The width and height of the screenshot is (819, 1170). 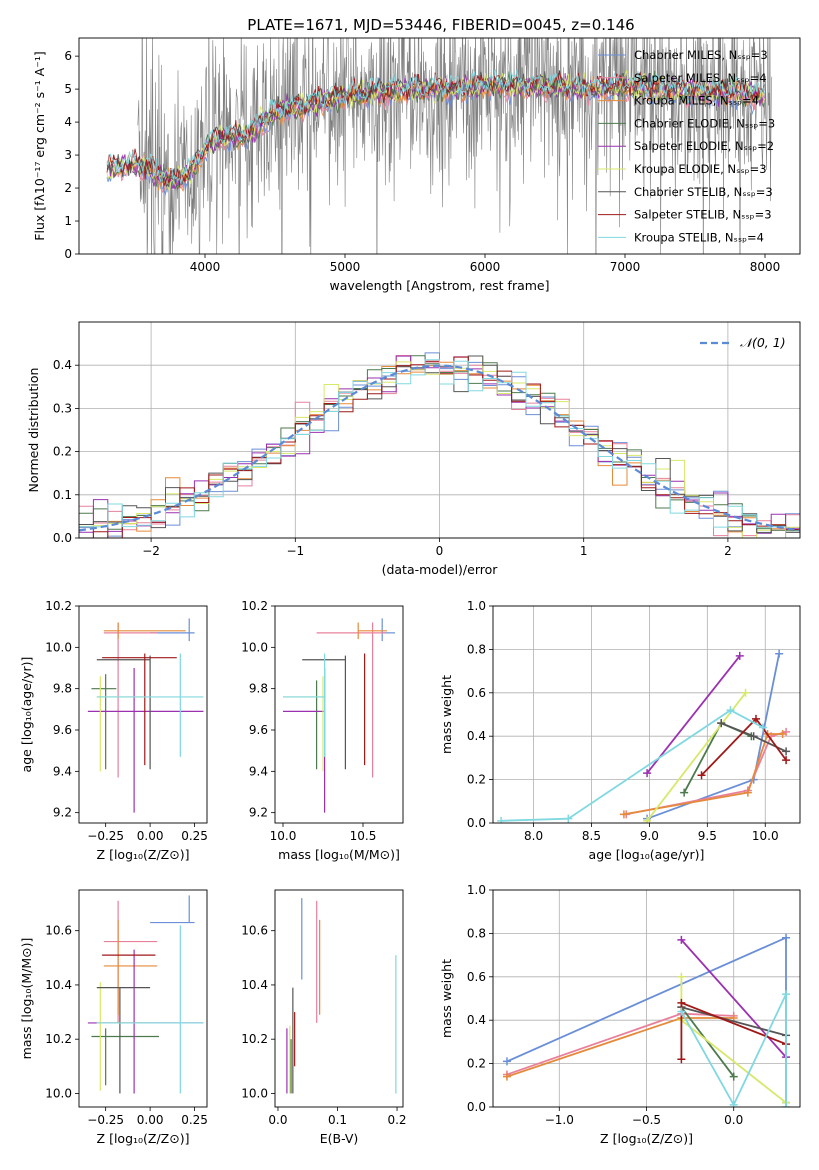 What do you see at coordinates (591, 836) in the screenshot?
I see `x-tick-label: 8.5` at bounding box center [591, 836].